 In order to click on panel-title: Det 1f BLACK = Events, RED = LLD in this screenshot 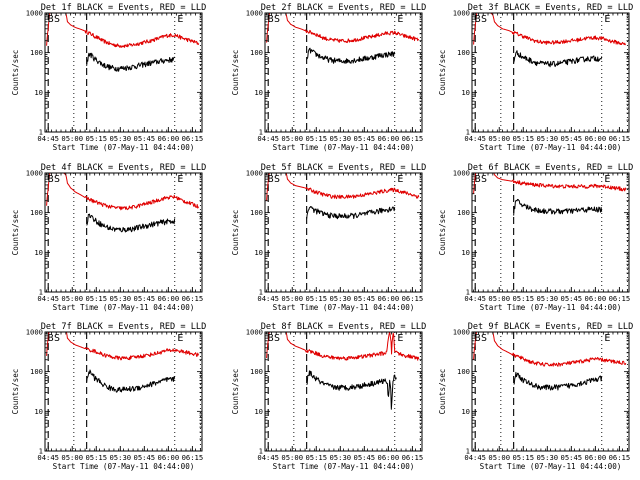, I will do `click(124, 8)`.